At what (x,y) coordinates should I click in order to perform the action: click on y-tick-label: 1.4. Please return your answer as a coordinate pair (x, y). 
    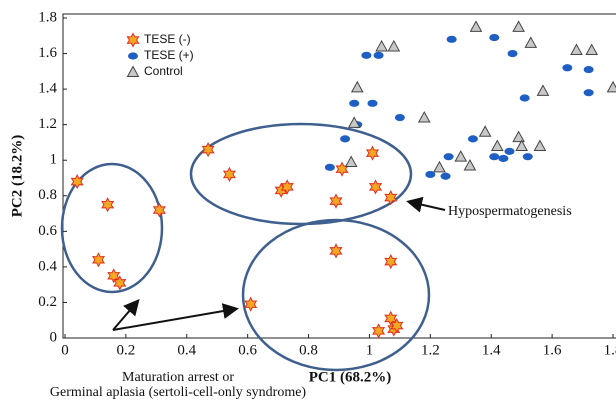
    Looking at the image, I should click on (47, 89).